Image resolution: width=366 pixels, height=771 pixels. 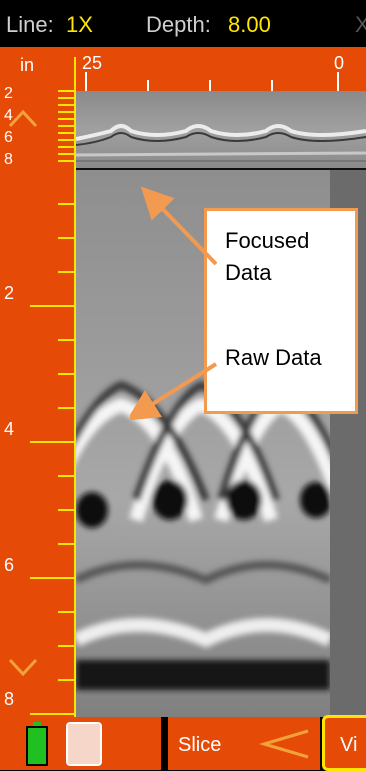 I want to click on battery-icon, so click(x=37, y=744).